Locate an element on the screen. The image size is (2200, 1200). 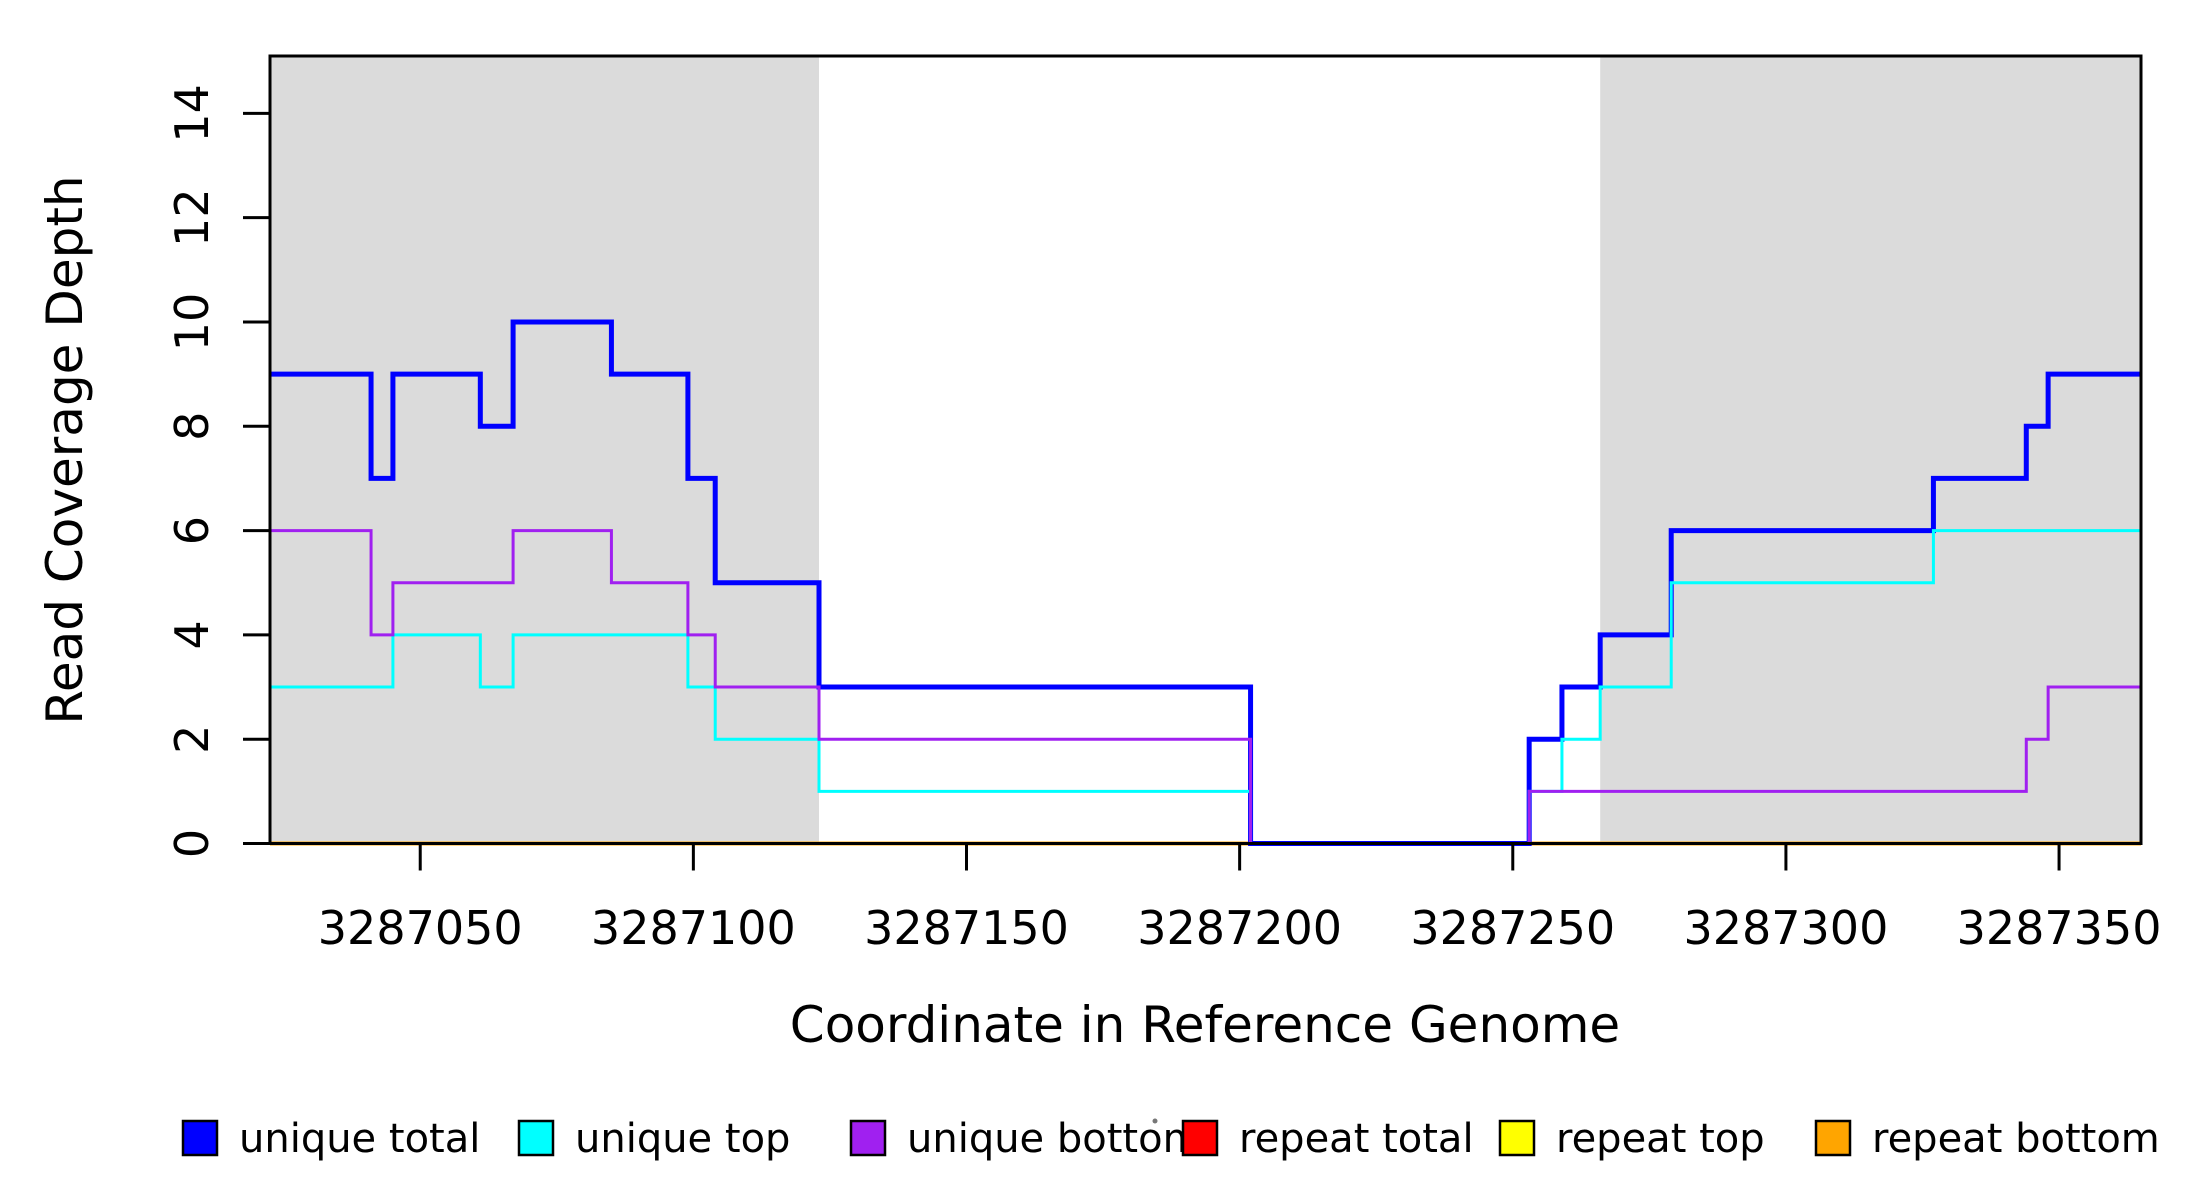
x-tick-label: 3287150 is located at coordinates (966, 928).